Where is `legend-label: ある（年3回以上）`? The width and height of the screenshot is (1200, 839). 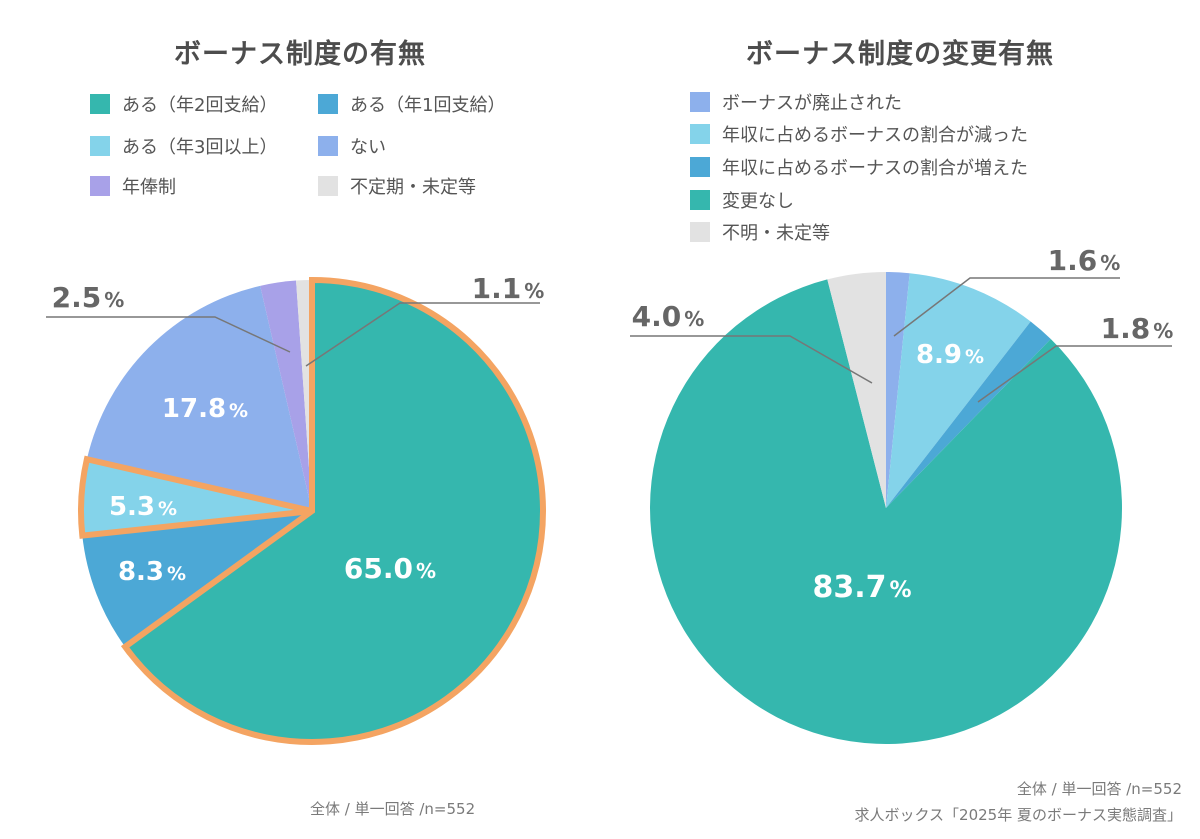 legend-label: ある（年3回以上） is located at coordinates (200, 147).